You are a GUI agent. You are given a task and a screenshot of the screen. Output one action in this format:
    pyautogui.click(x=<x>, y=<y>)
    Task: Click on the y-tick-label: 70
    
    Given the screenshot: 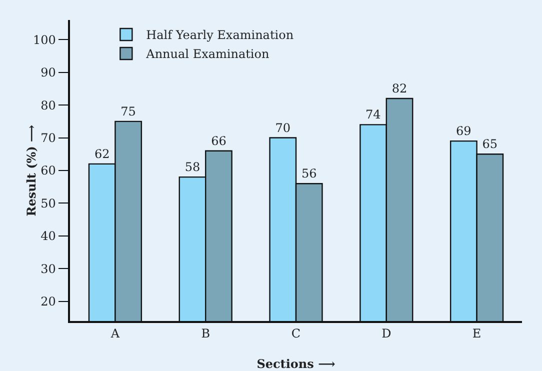 What is the action you would take?
    pyautogui.click(x=48, y=137)
    